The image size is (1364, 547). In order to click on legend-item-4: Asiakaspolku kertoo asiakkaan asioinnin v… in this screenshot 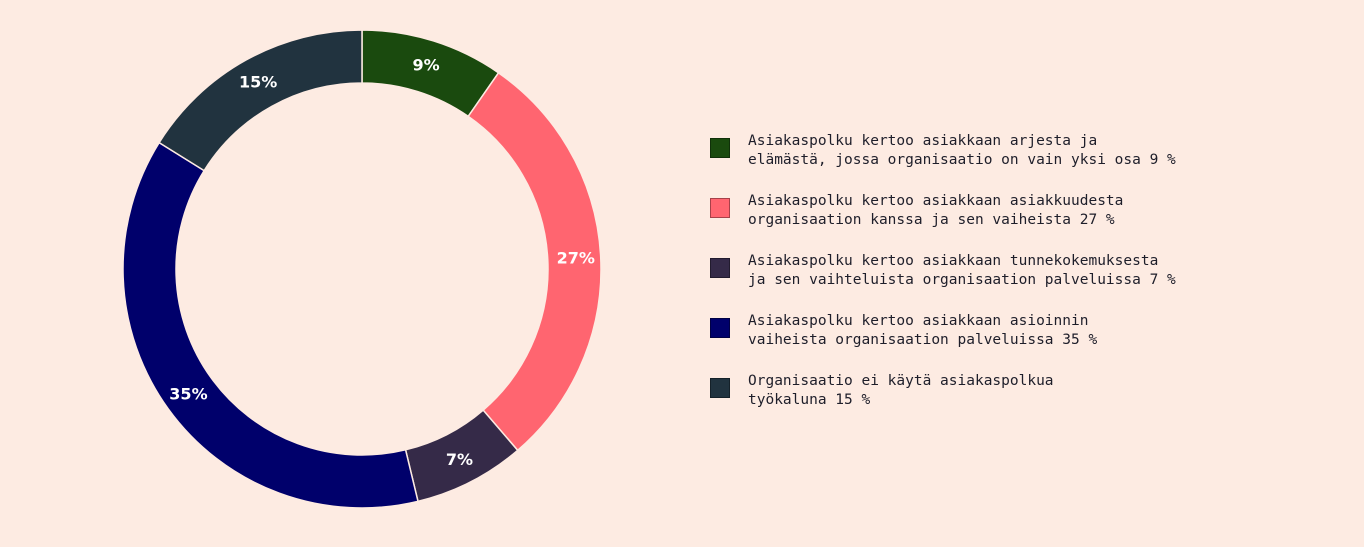, I will do `click(1010, 342)`.